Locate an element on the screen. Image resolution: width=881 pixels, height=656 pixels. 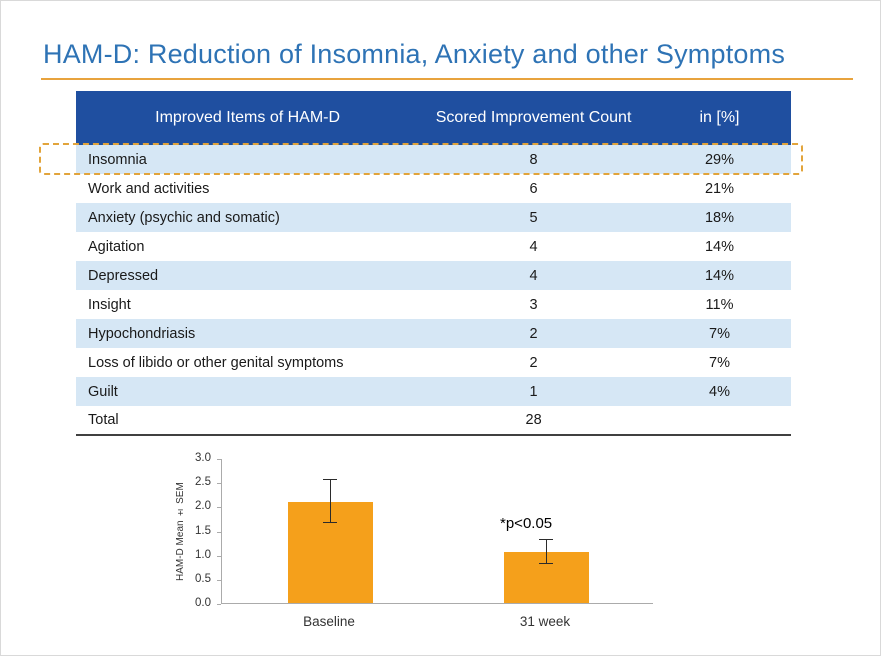
count-cell: 6 is located at coordinates (533, 188).